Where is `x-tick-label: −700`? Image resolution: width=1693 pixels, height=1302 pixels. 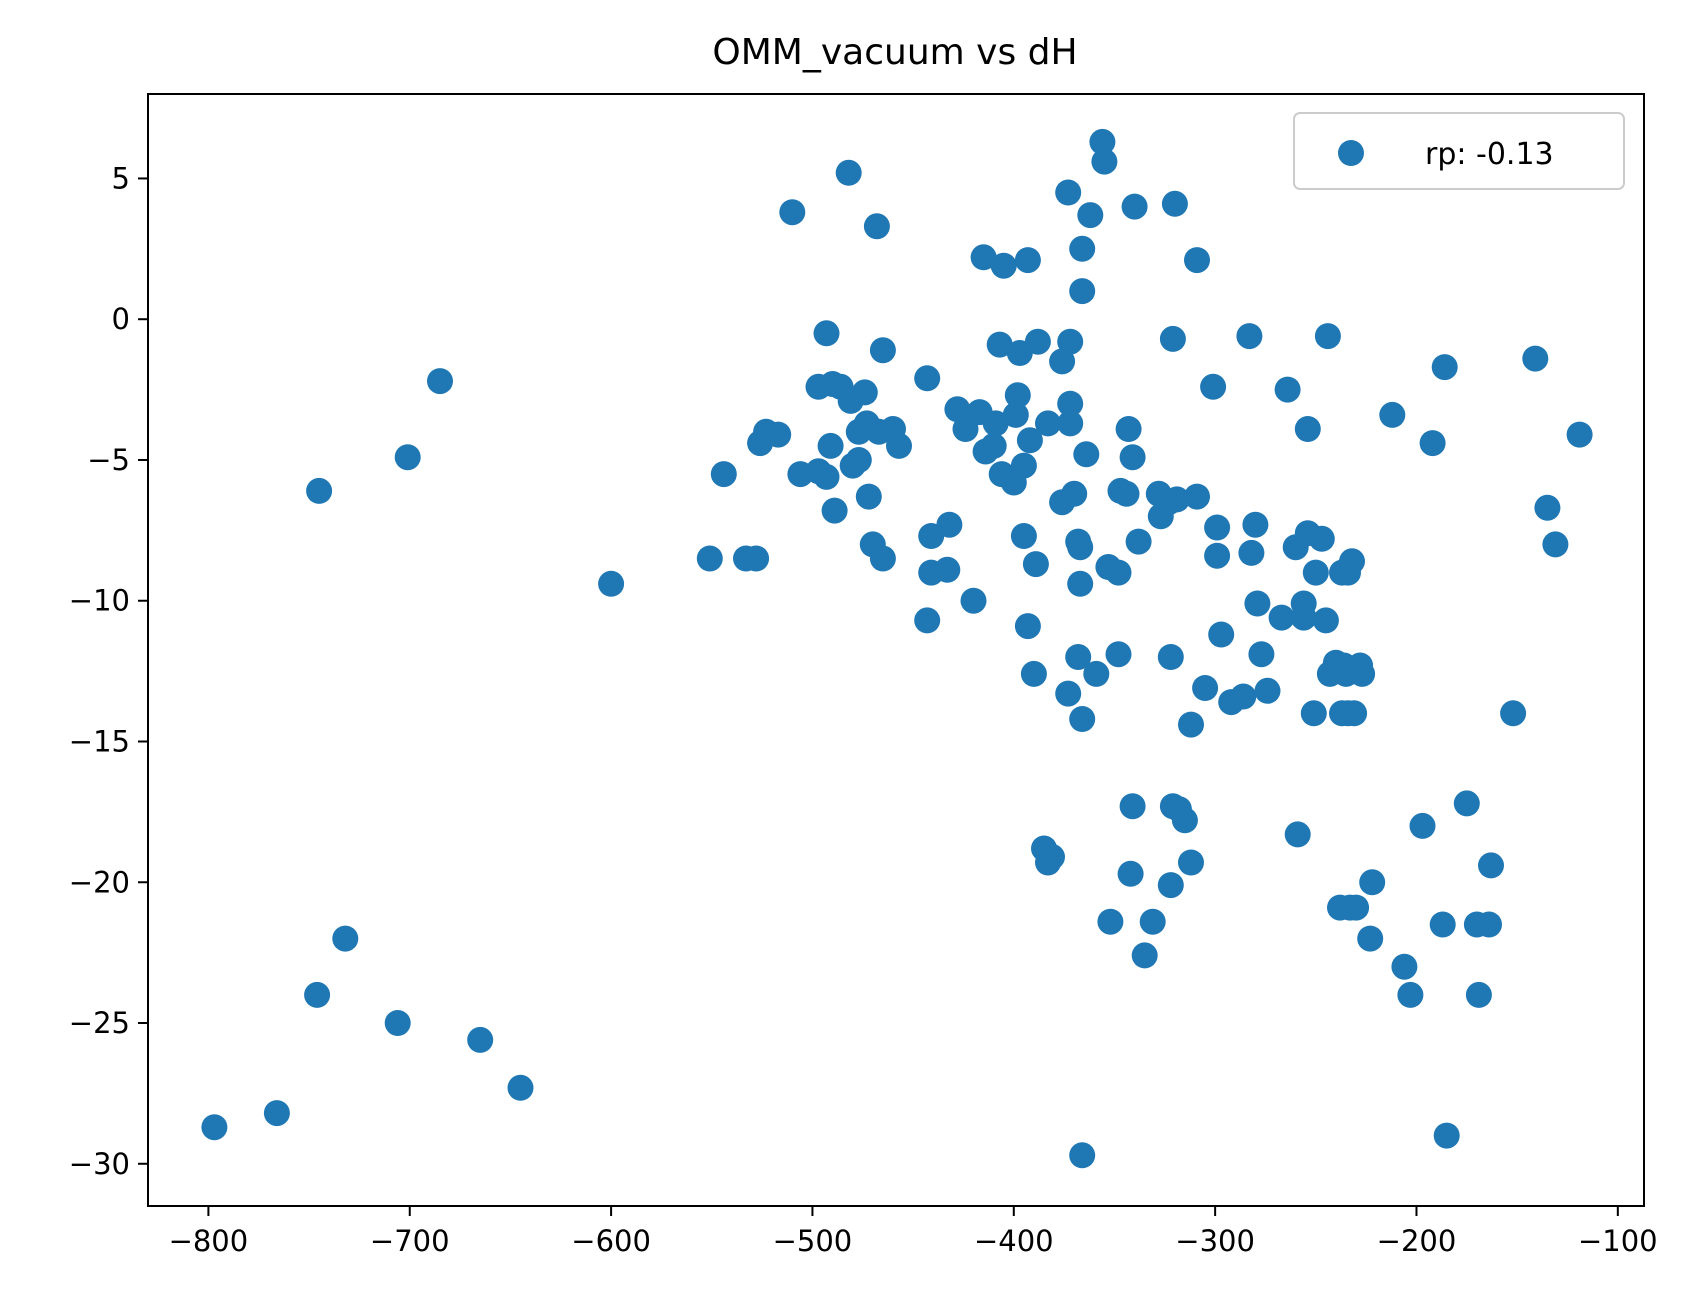
x-tick-label: −700 is located at coordinates (410, 1241).